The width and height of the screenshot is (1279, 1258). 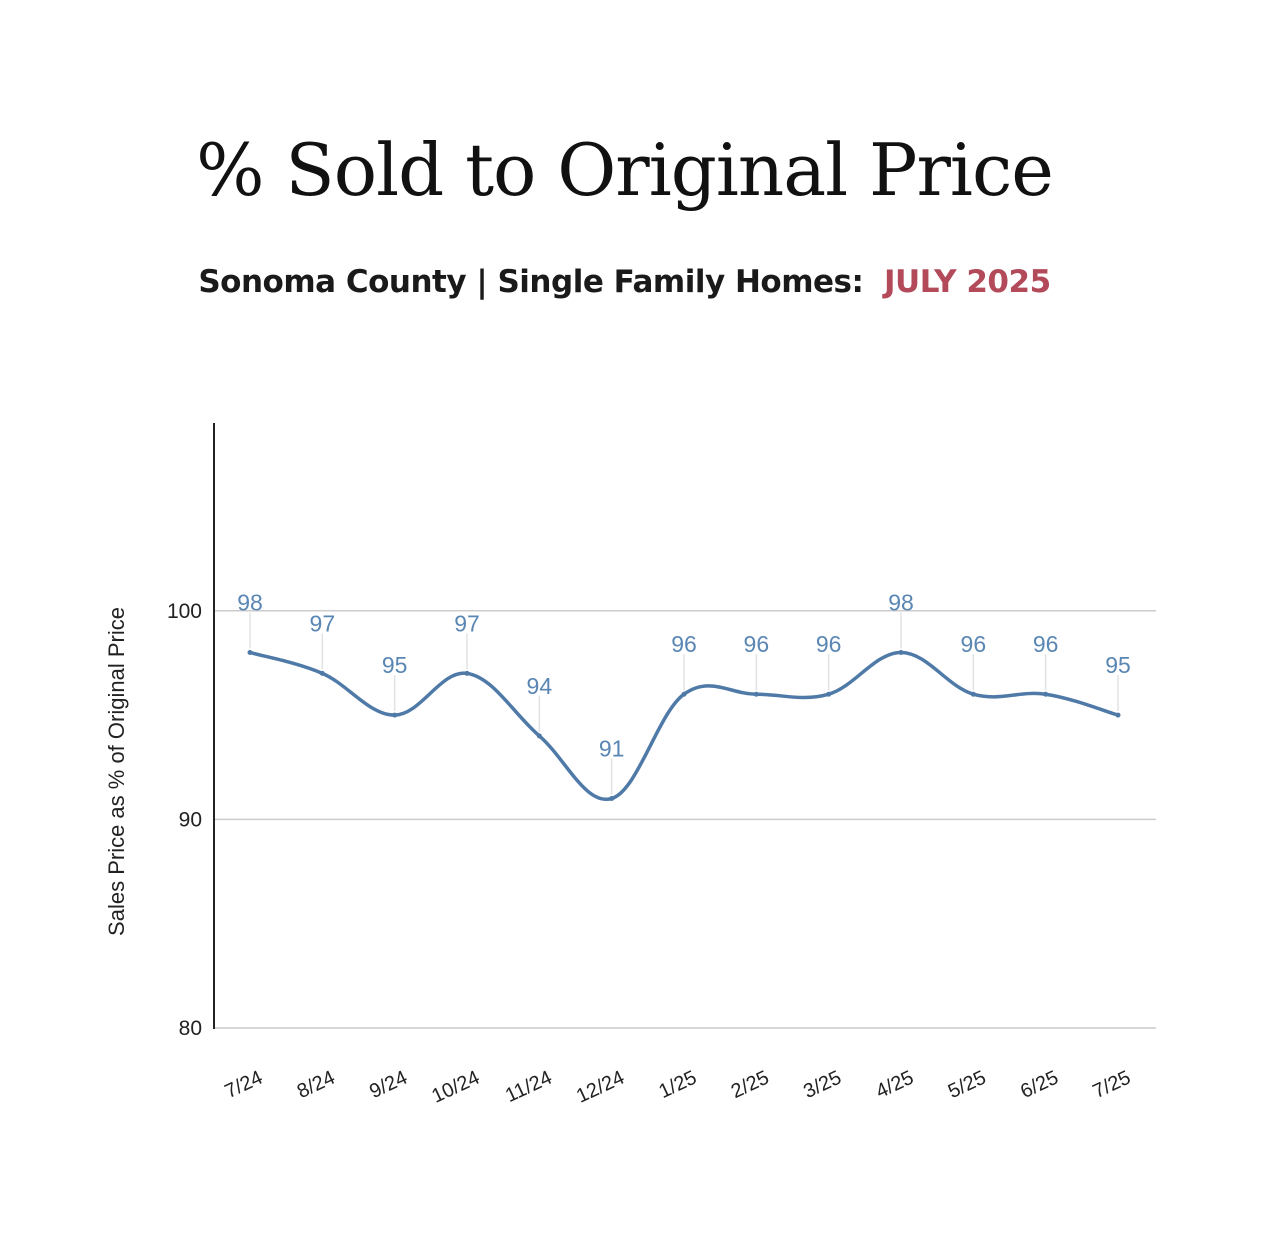 I want to click on x-tick-label: 6/25, so click(x=1039, y=1085).